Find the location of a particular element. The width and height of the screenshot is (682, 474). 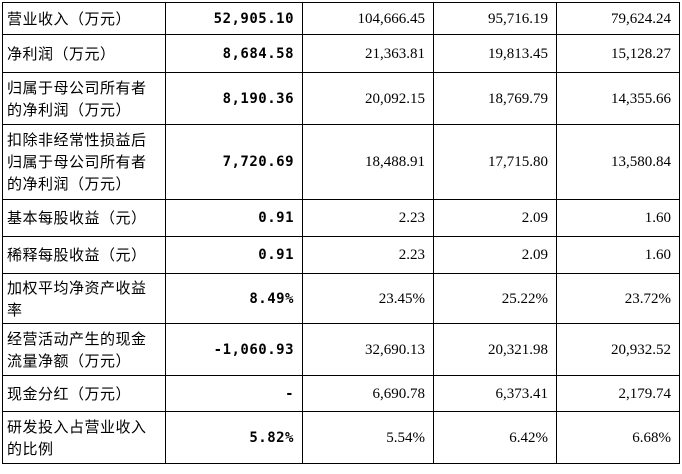

table-row: 加权平均净资产收益率 8.49% 23.45% 25.22% 23.72% is located at coordinates (341, 298).